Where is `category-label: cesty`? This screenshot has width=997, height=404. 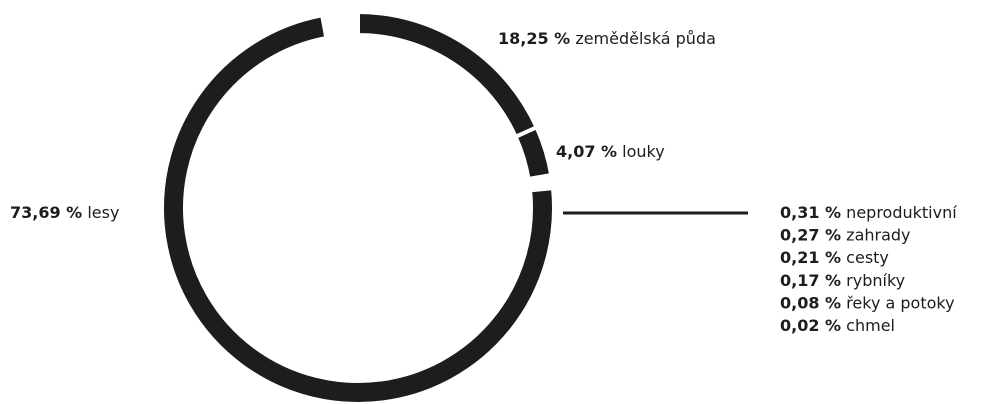 category-label: cesty is located at coordinates (867, 257).